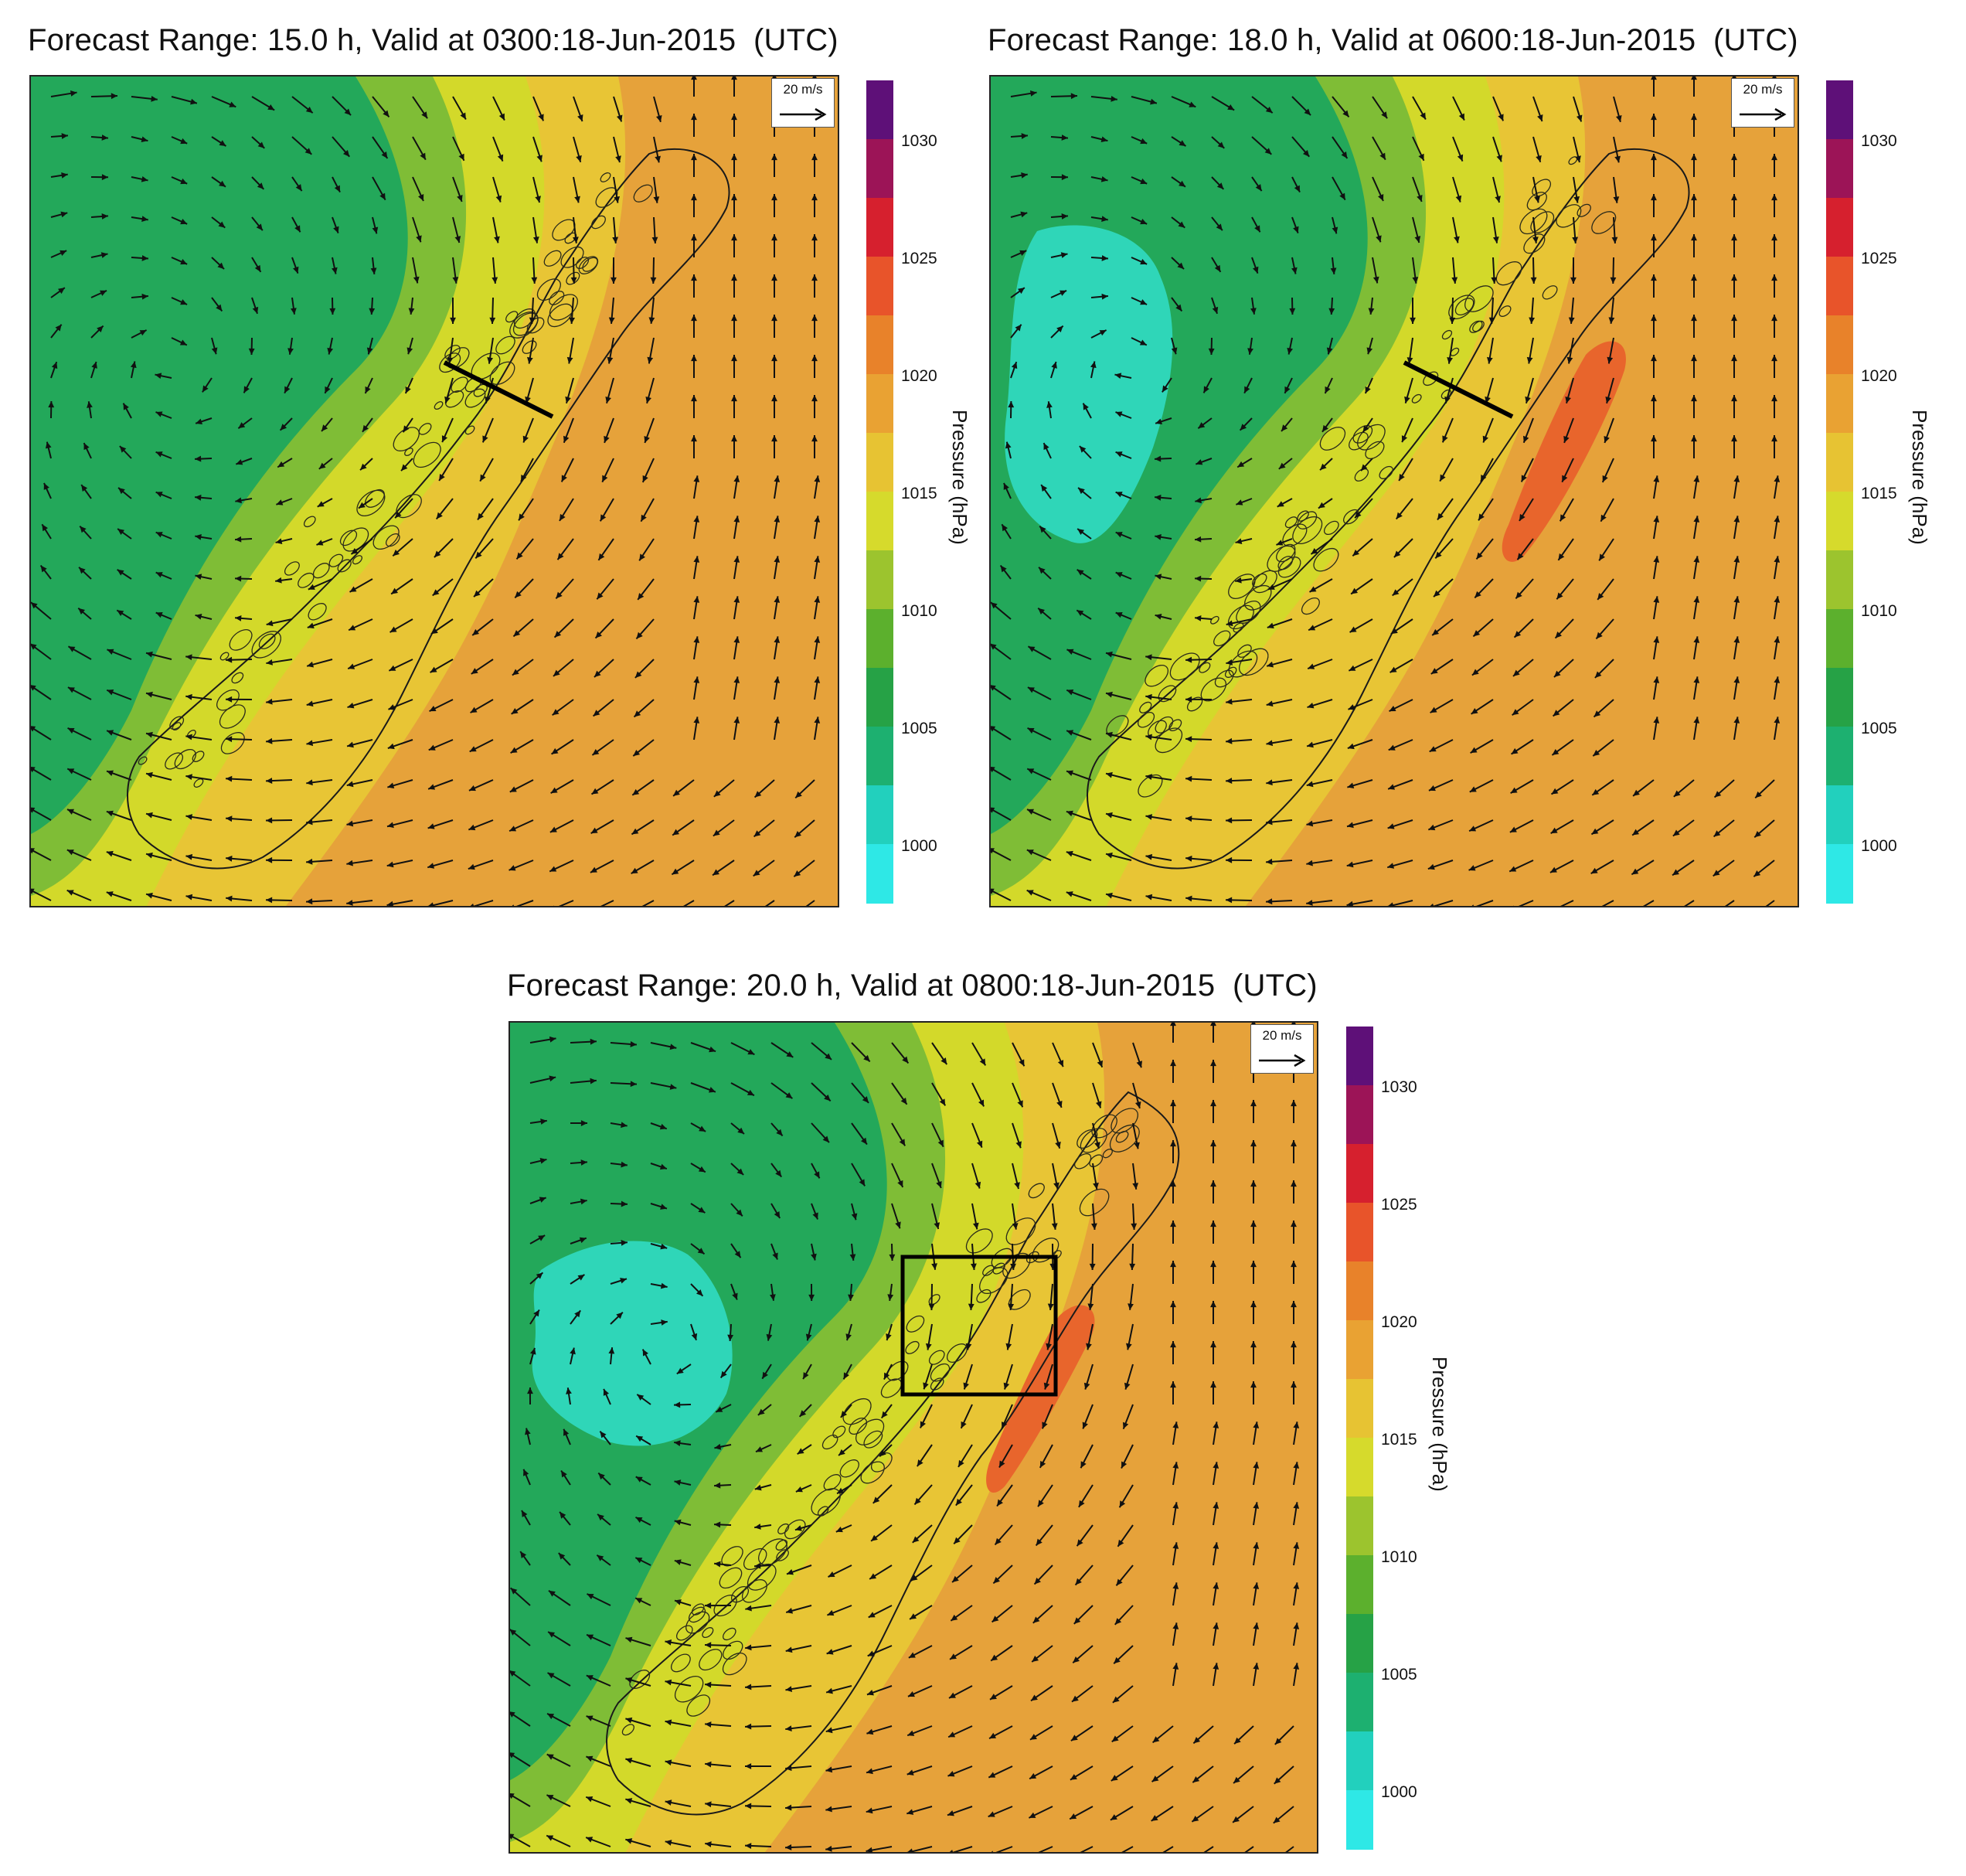 Image resolution: width=1966 pixels, height=1876 pixels. What do you see at coordinates (1839, 492) in the screenshot?
I see `pressure-colorbar` at bounding box center [1839, 492].